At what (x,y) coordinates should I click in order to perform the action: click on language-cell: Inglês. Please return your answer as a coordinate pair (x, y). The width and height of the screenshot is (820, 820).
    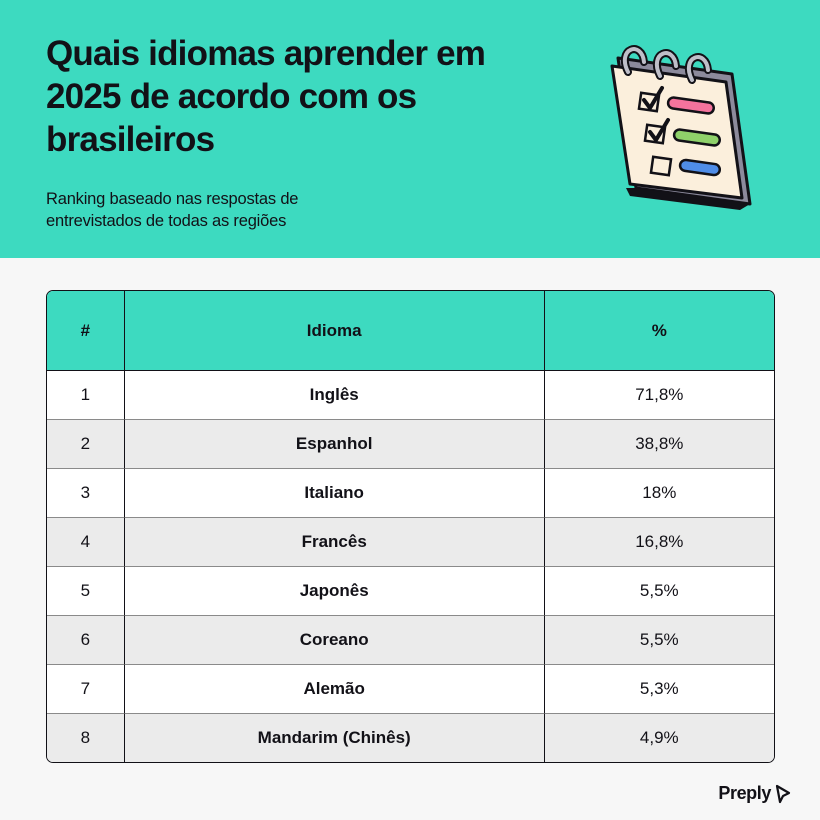
    Looking at the image, I should click on (334, 395).